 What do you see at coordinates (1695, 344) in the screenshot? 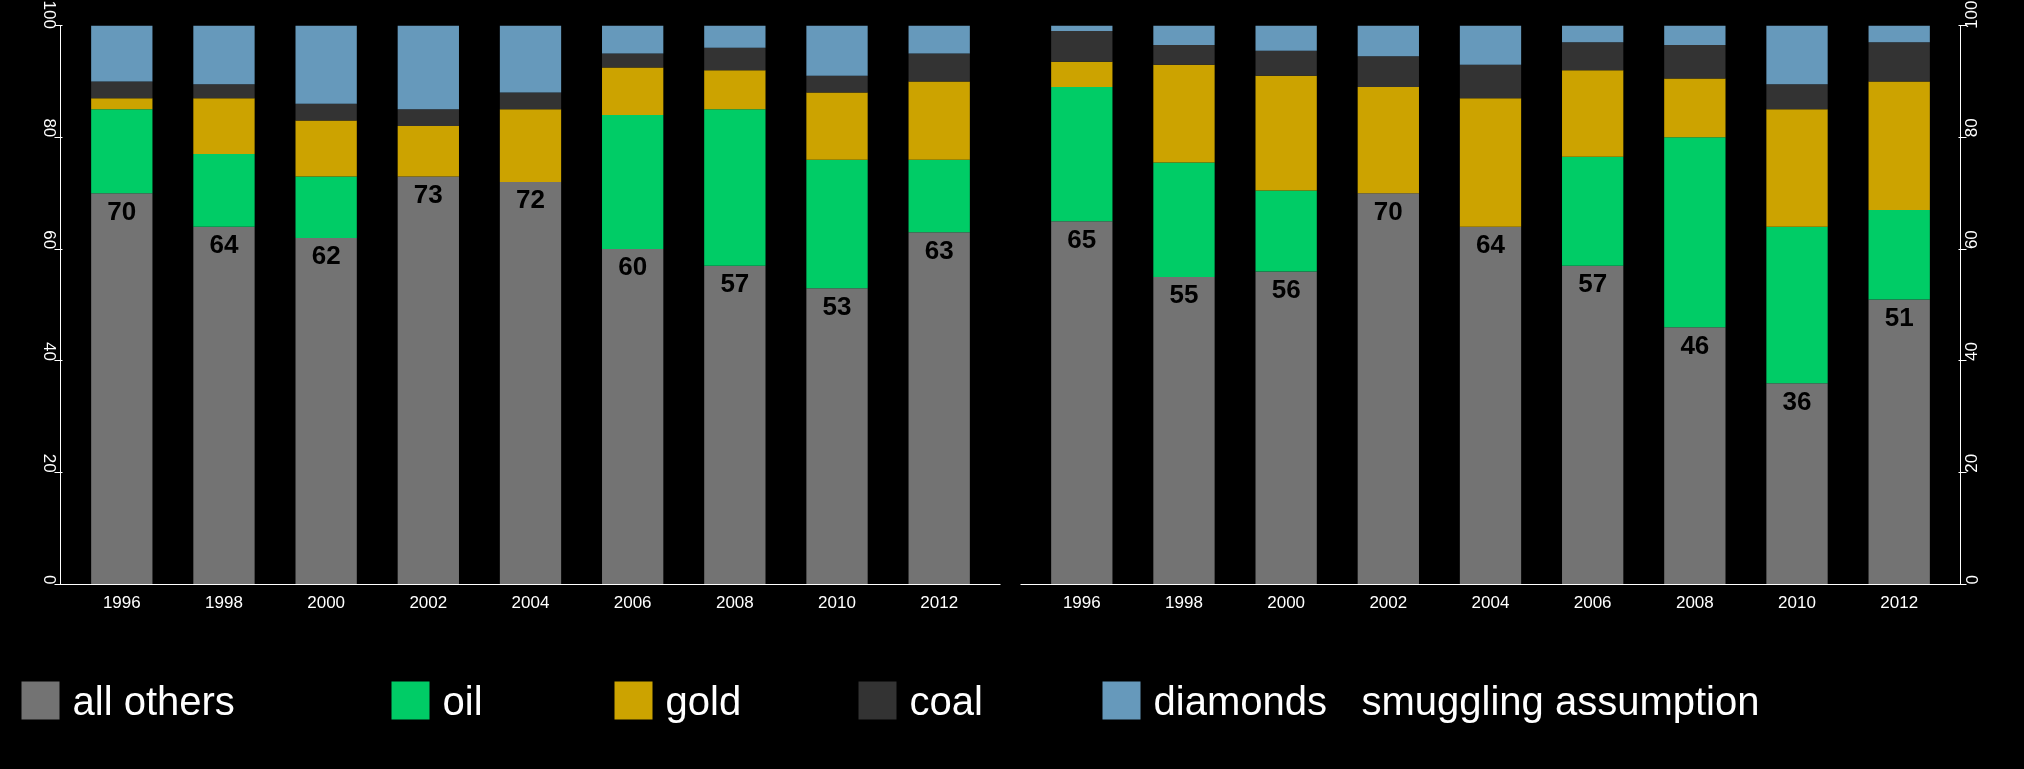
I see `data-label: 46` at bounding box center [1695, 344].